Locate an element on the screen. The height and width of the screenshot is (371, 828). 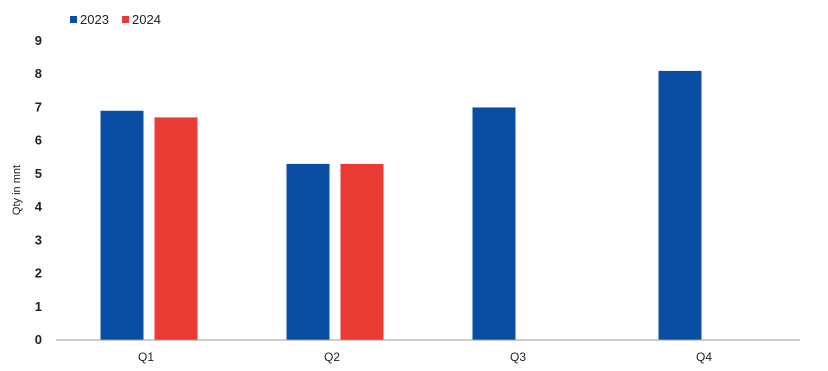
y-tick-label: 2 is located at coordinates (38, 273).